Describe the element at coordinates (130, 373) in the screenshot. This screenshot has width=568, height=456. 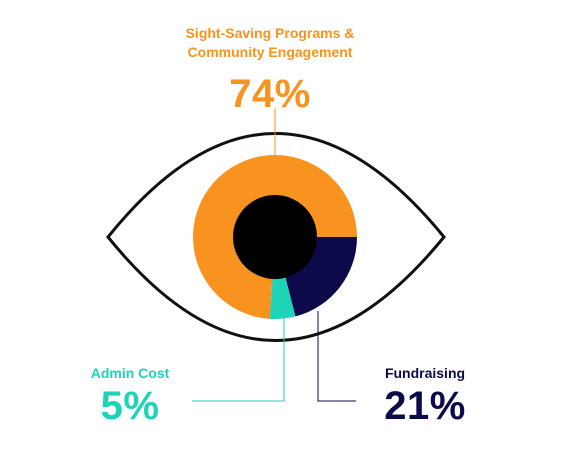
I see `label-admin-text: Admin Cost` at that location.